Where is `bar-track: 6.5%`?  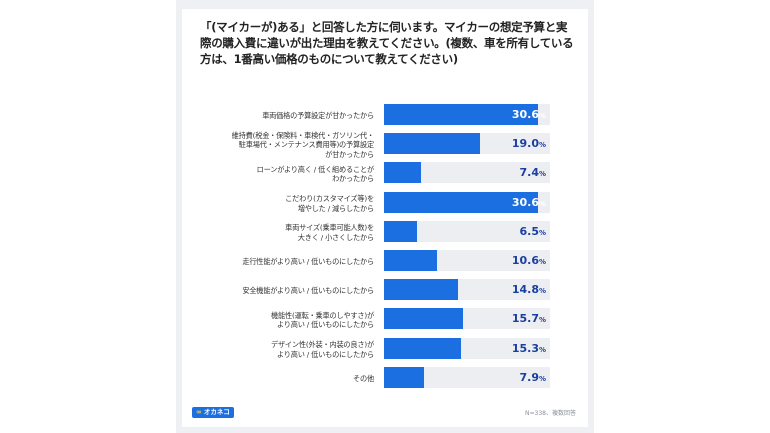
bar-track: 6.5% is located at coordinates (467, 231).